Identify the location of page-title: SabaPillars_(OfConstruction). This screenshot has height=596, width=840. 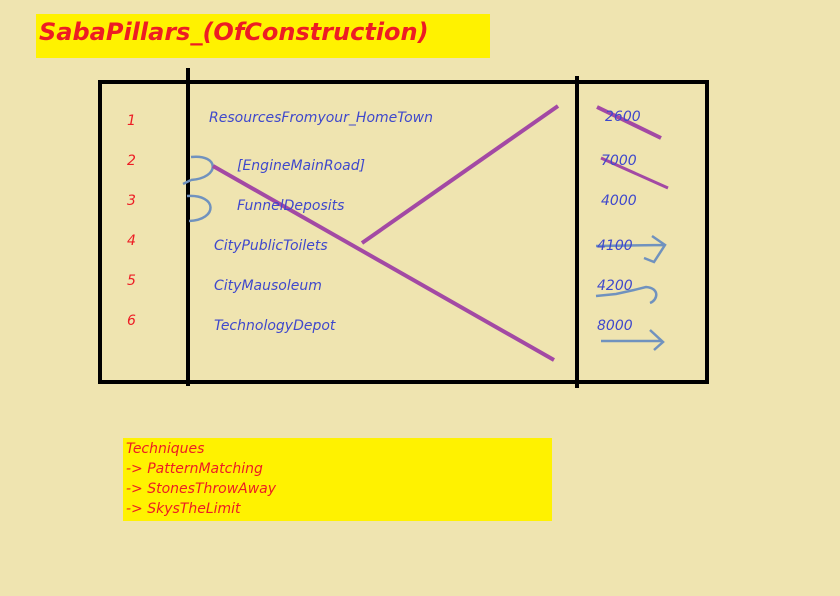
(234, 32).